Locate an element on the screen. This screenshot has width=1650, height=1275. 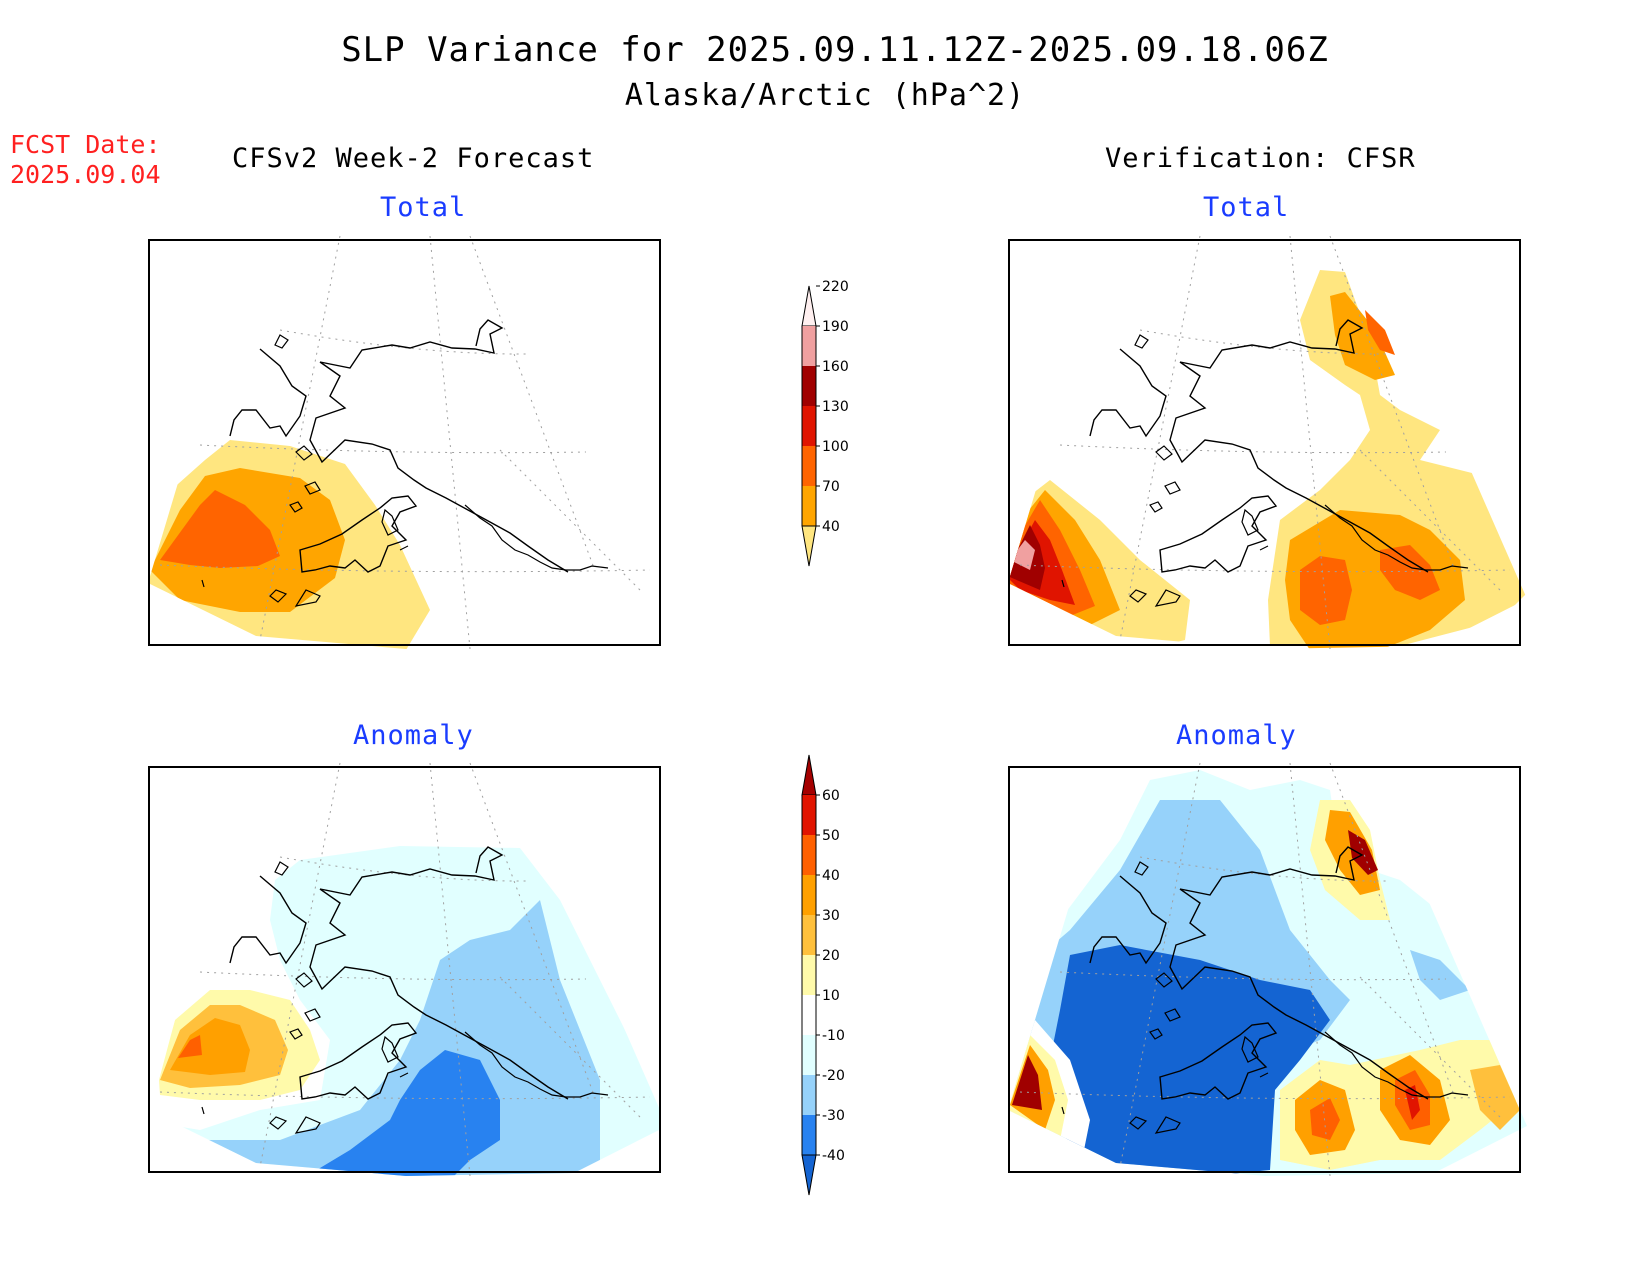
column-title-verification: Verification: CFSR is located at coordinates (1260, 158).